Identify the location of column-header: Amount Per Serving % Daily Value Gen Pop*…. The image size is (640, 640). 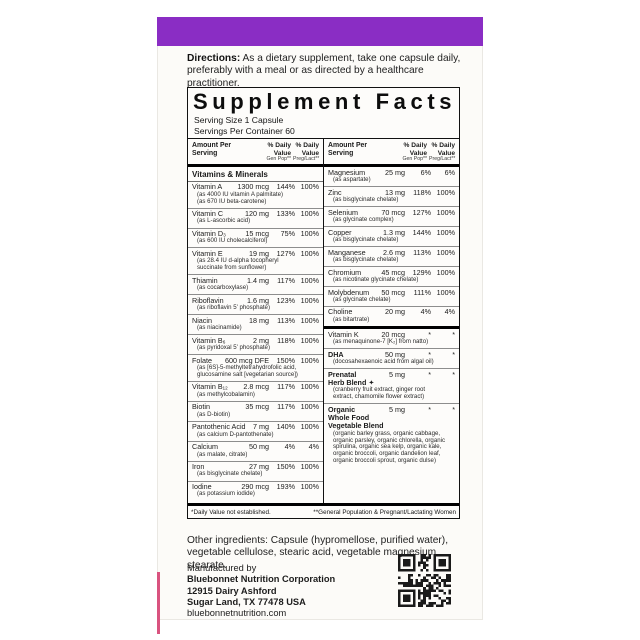
(391, 153).